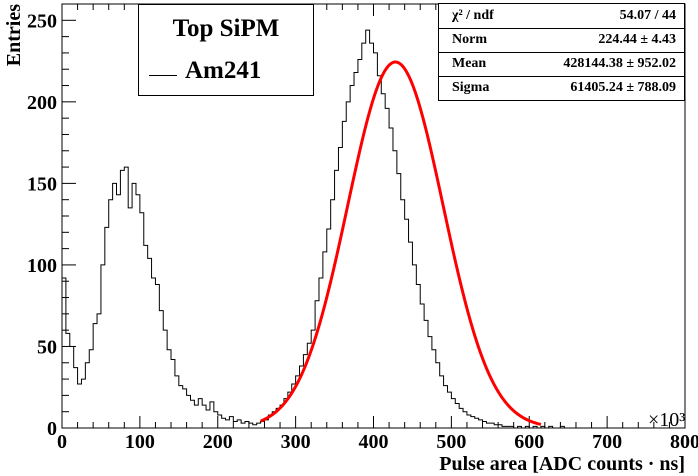 The height and width of the screenshot is (476, 698). What do you see at coordinates (469, 63) in the screenshot?
I see `stats-key: Mean` at bounding box center [469, 63].